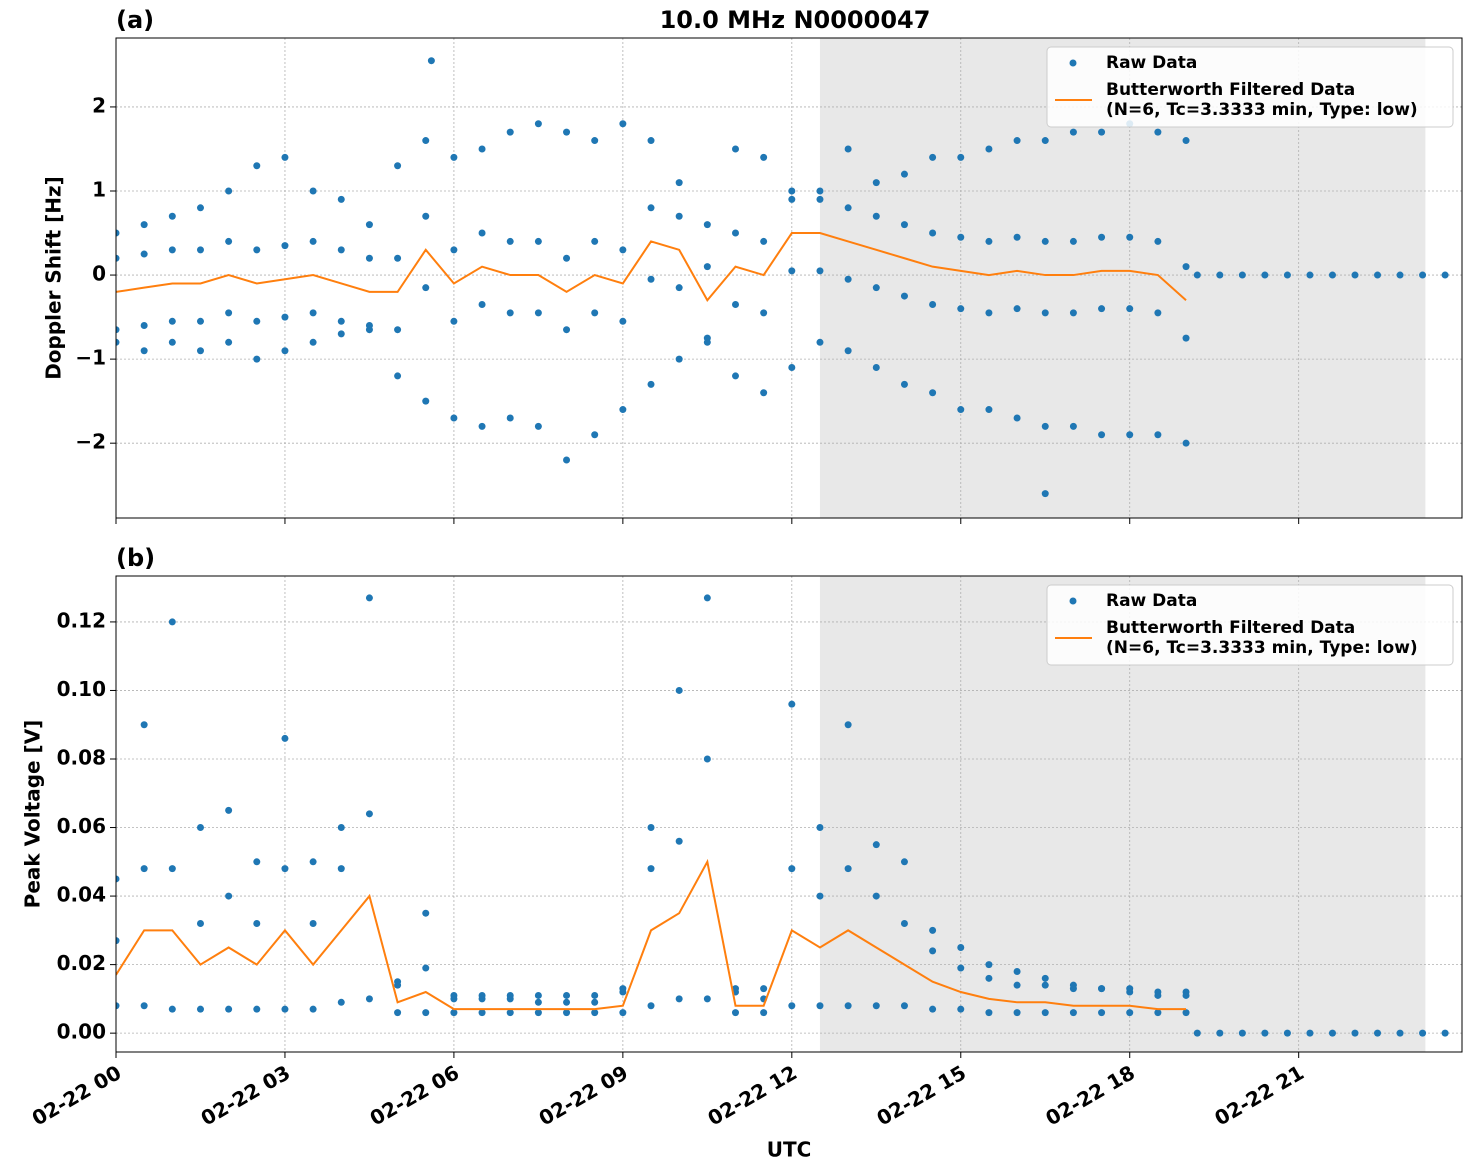 The height and width of the screenshot is (1172, 1472). Describe the element at coordinates (81, 620) in the screenshot. I see `y-tick-label: 0.12` at that location.